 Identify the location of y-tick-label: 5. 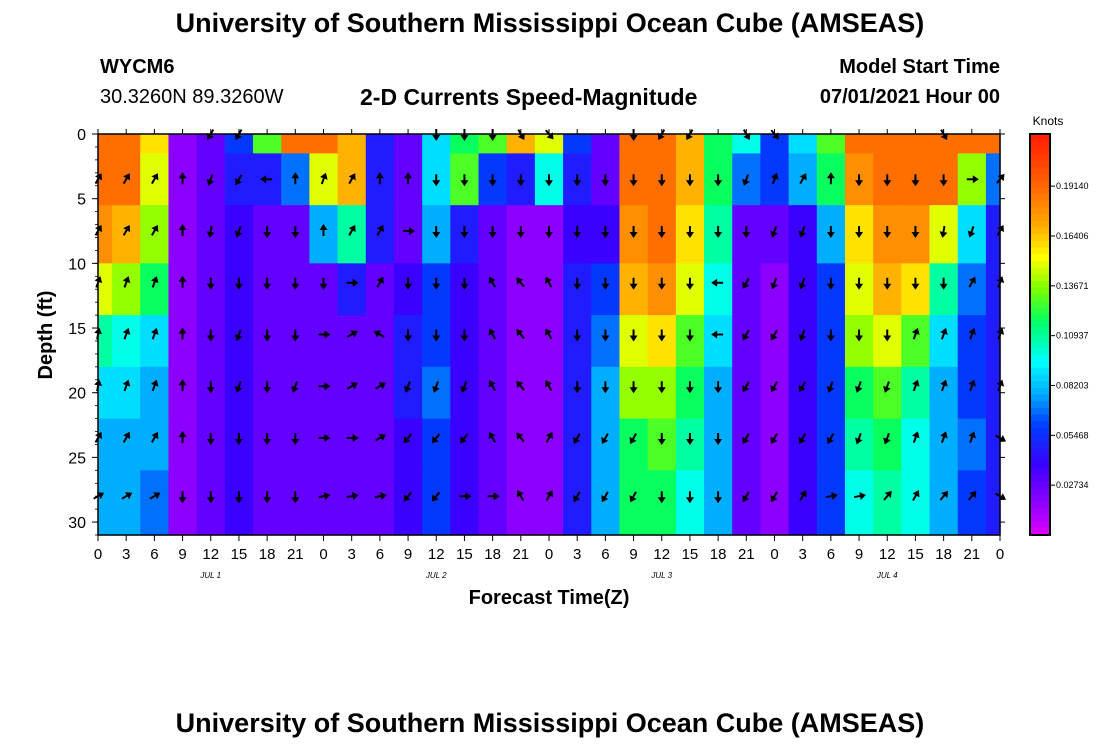
(81, 200).